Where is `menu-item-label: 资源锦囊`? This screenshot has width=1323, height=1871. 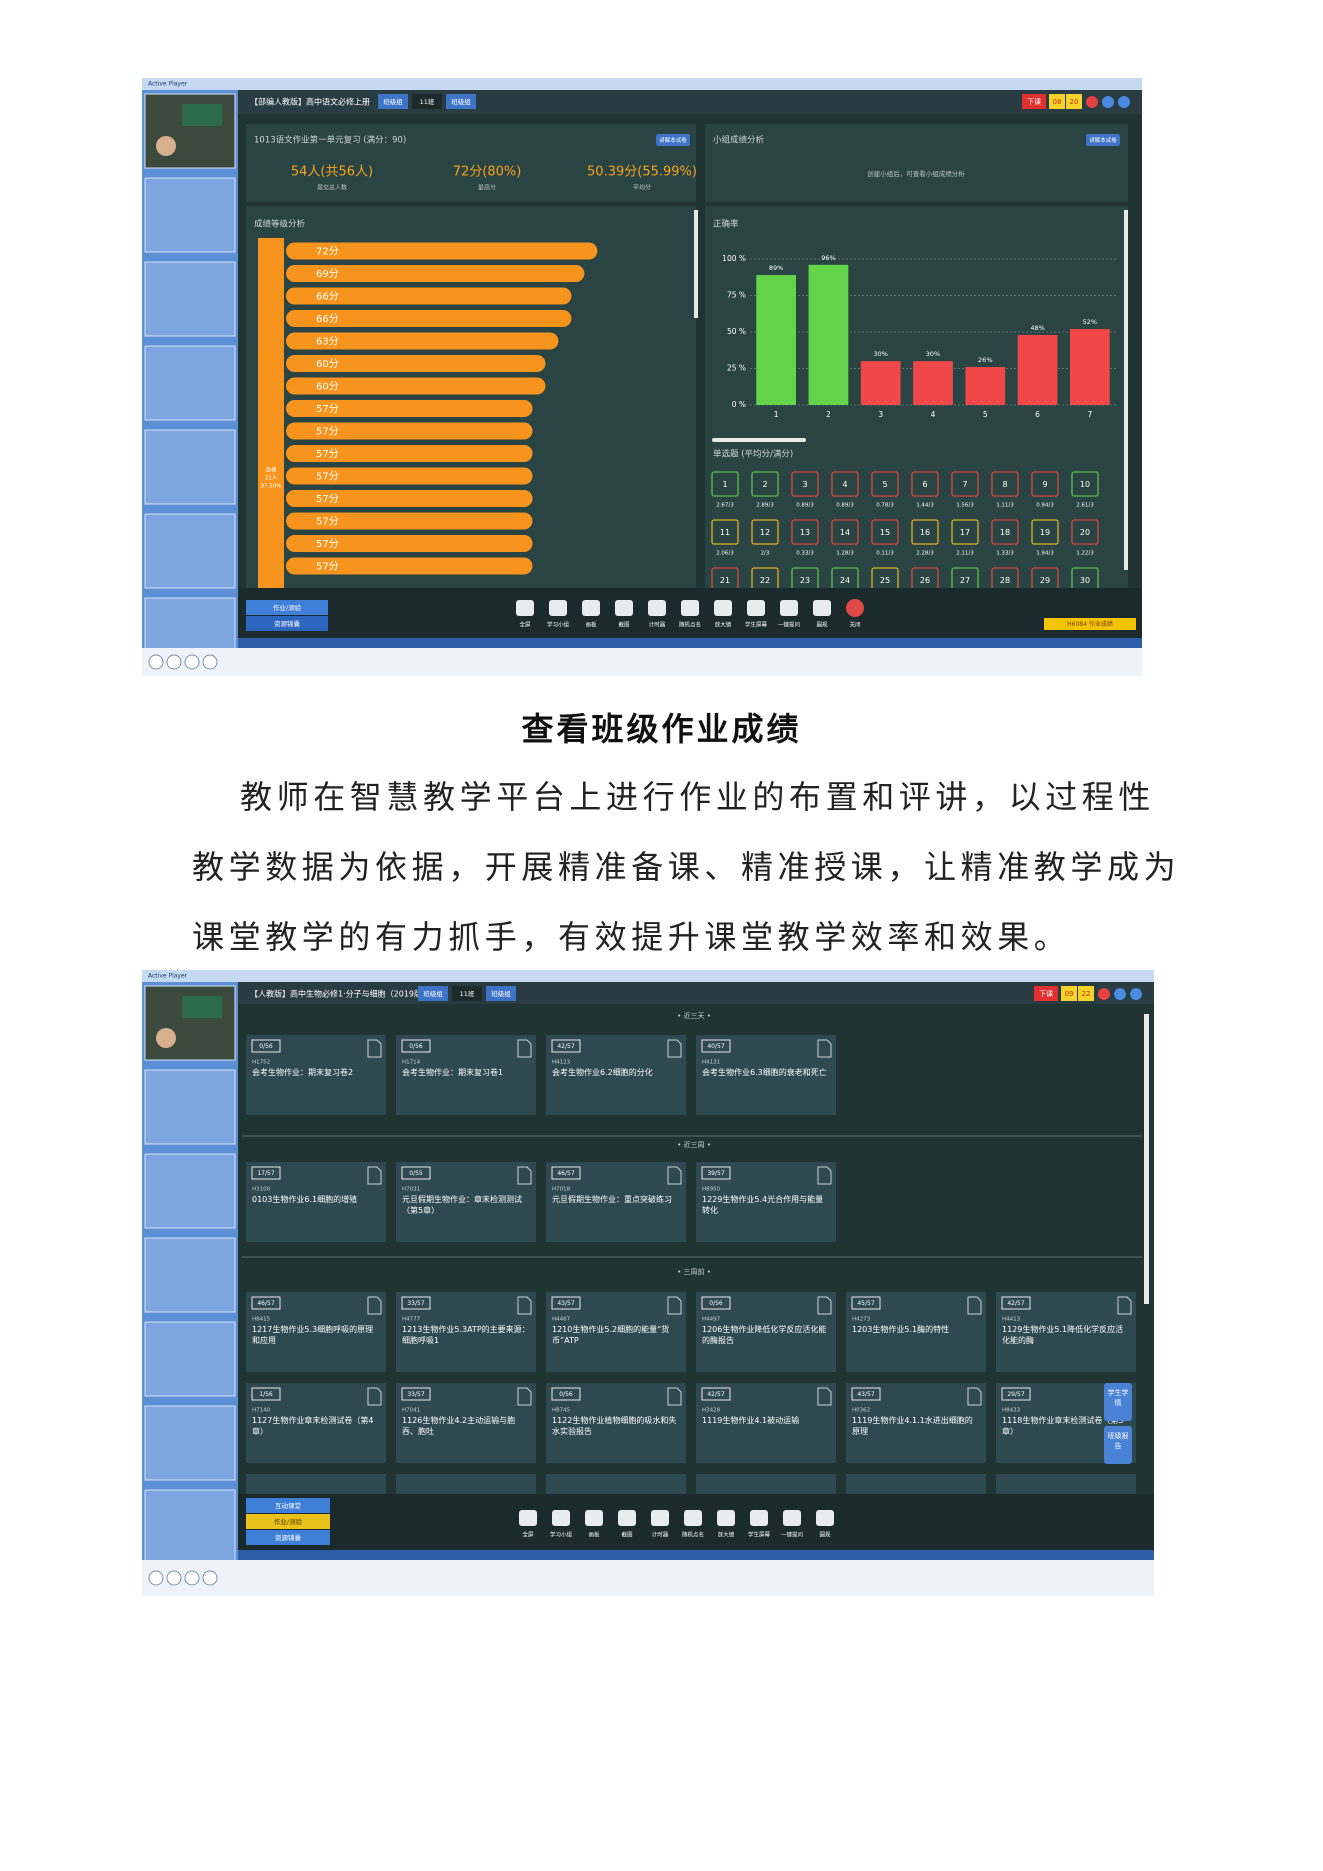
menu-item-label: 资源锦囊 is located at coordinates (288, 1537).